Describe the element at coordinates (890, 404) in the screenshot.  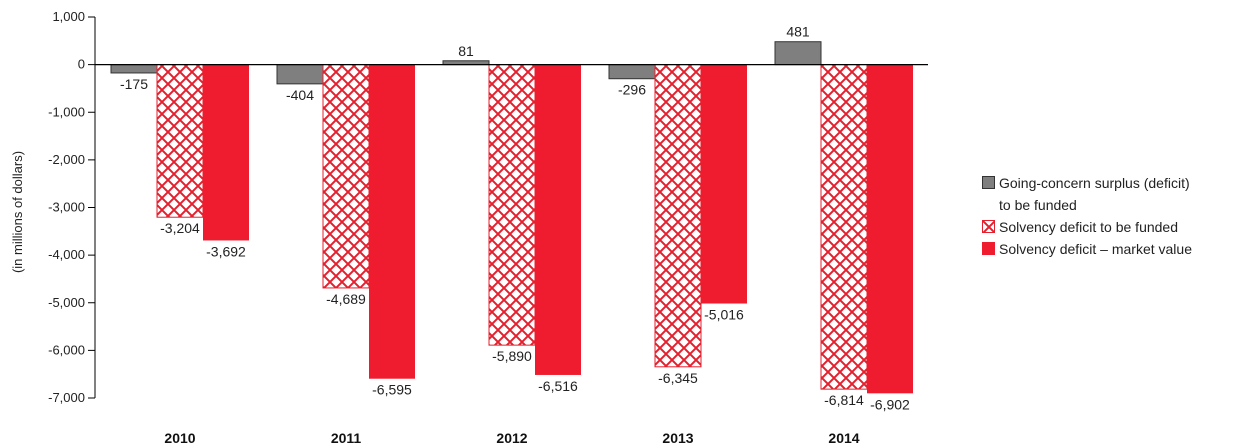
I see `data-label: -6,902` at that location.